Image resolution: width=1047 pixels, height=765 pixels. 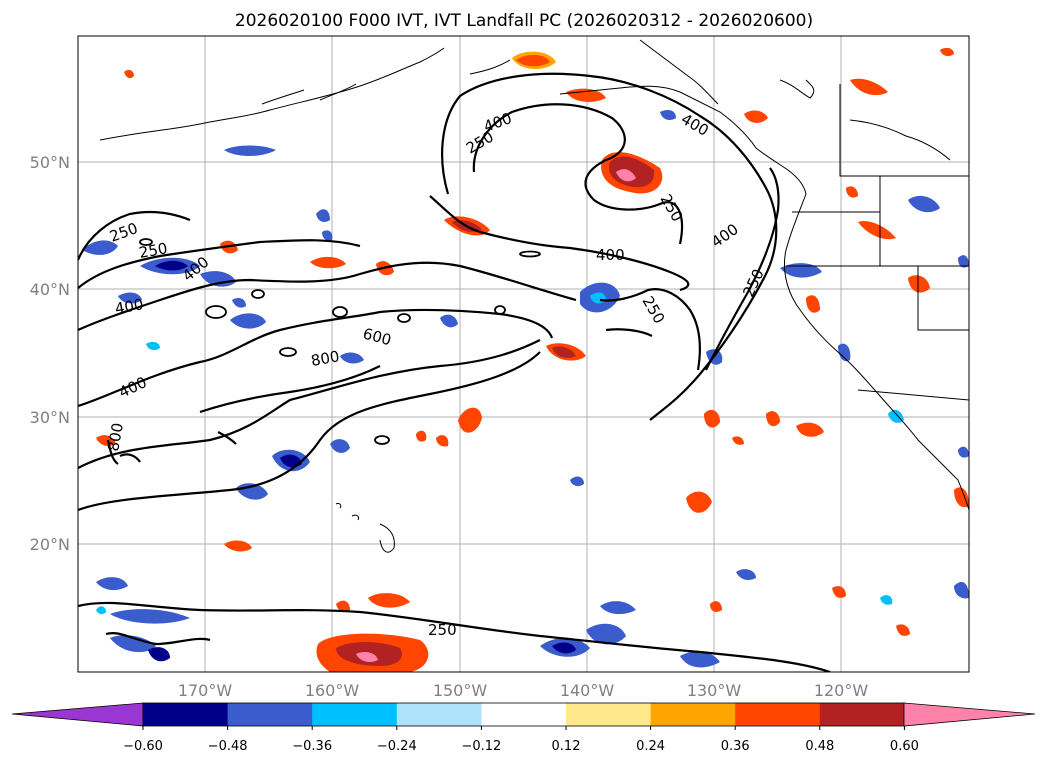 What do you see at coordinates (969, 714) in the screenshot?
I see `colorbar-extend-high` at bounding box center [969, 714].